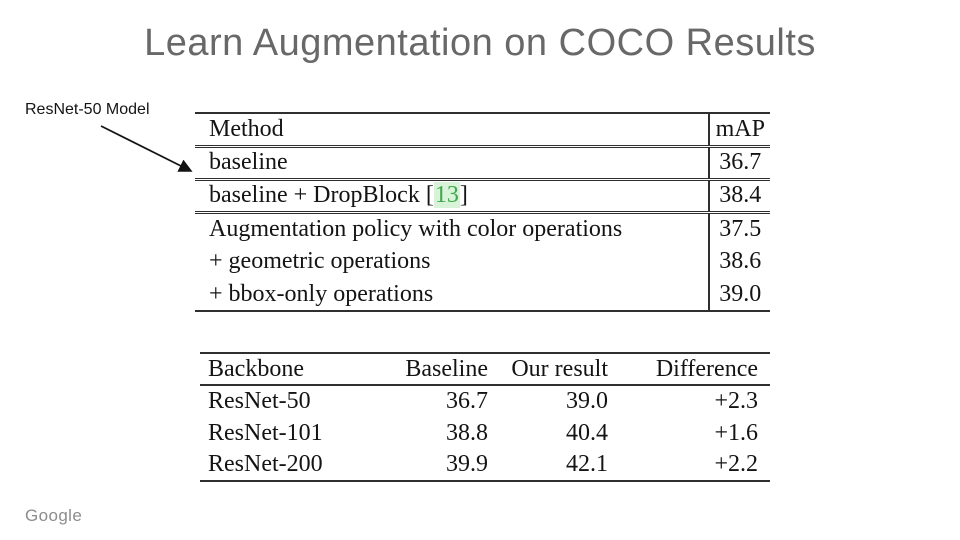 The height and width of the screenshot is (540, 960). I want to click on table-header-row: Method mAP, so click(482, 130).